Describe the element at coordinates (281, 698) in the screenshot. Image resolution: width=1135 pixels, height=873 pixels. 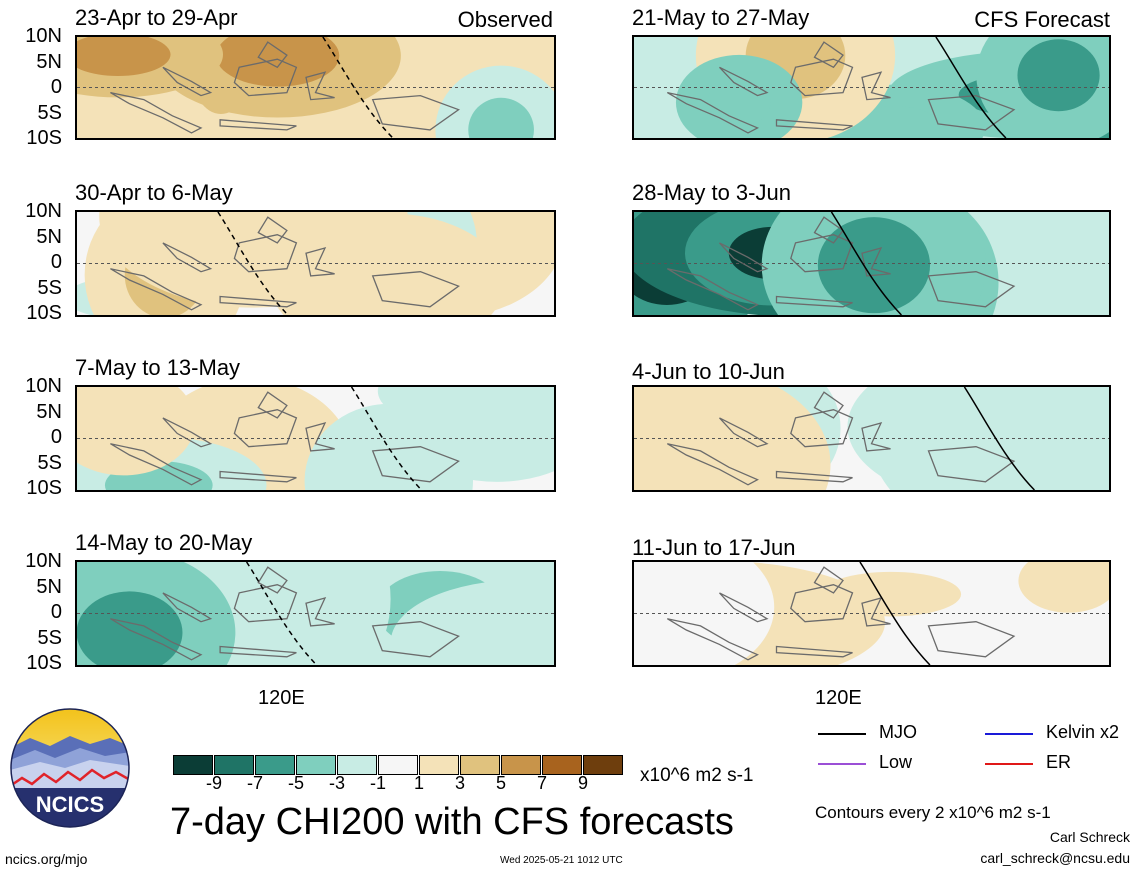
I see `xtick-left: 120E` at that location.